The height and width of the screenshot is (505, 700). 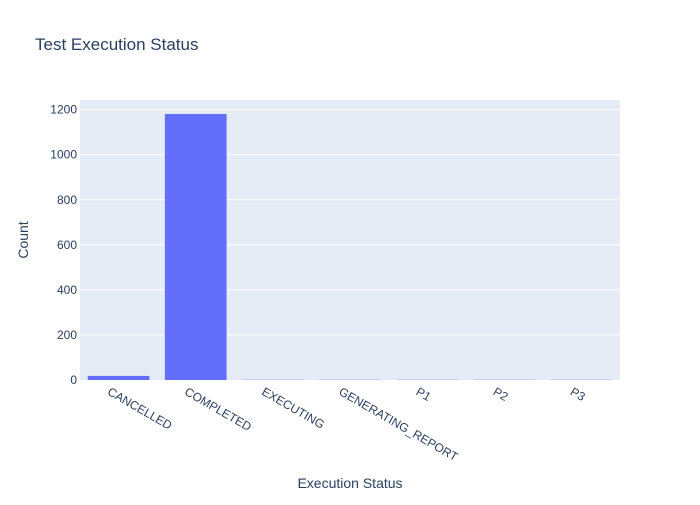 I want to click on x-tick-label: EXECUTING, so click(x=293, y=407).